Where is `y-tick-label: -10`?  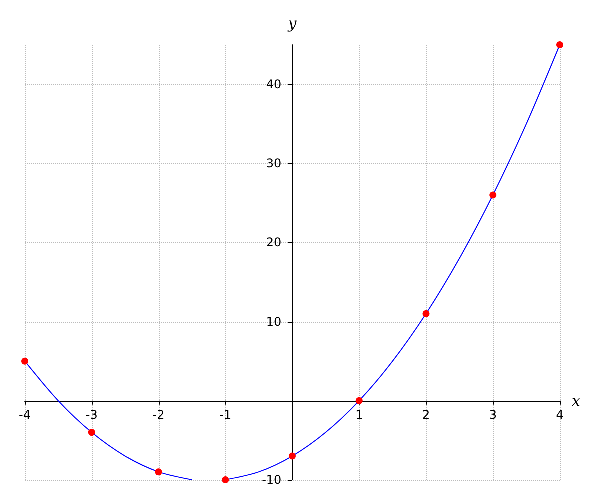 y-tick-label: -10 is located at coordinates (272, 480).